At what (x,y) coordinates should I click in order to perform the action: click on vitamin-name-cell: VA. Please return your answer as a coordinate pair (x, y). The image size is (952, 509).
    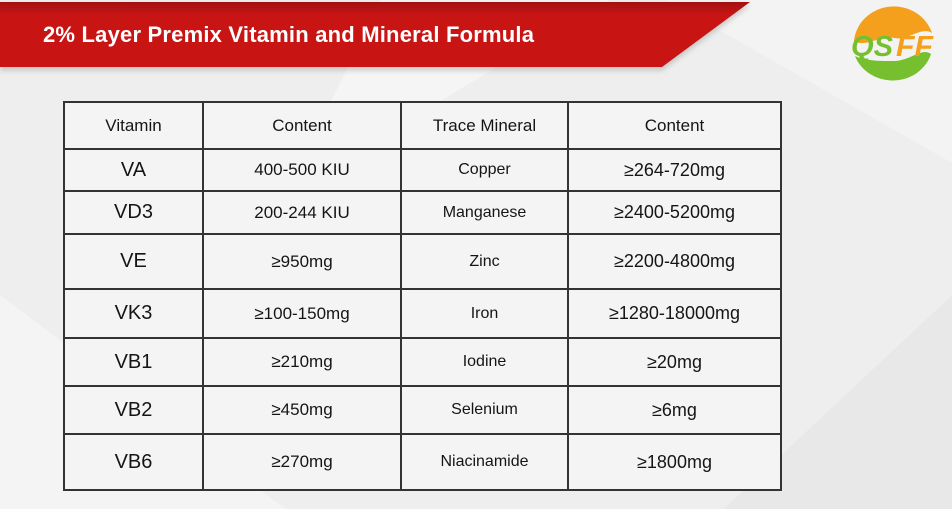
    Looking at the image, I should click on (133, 170).